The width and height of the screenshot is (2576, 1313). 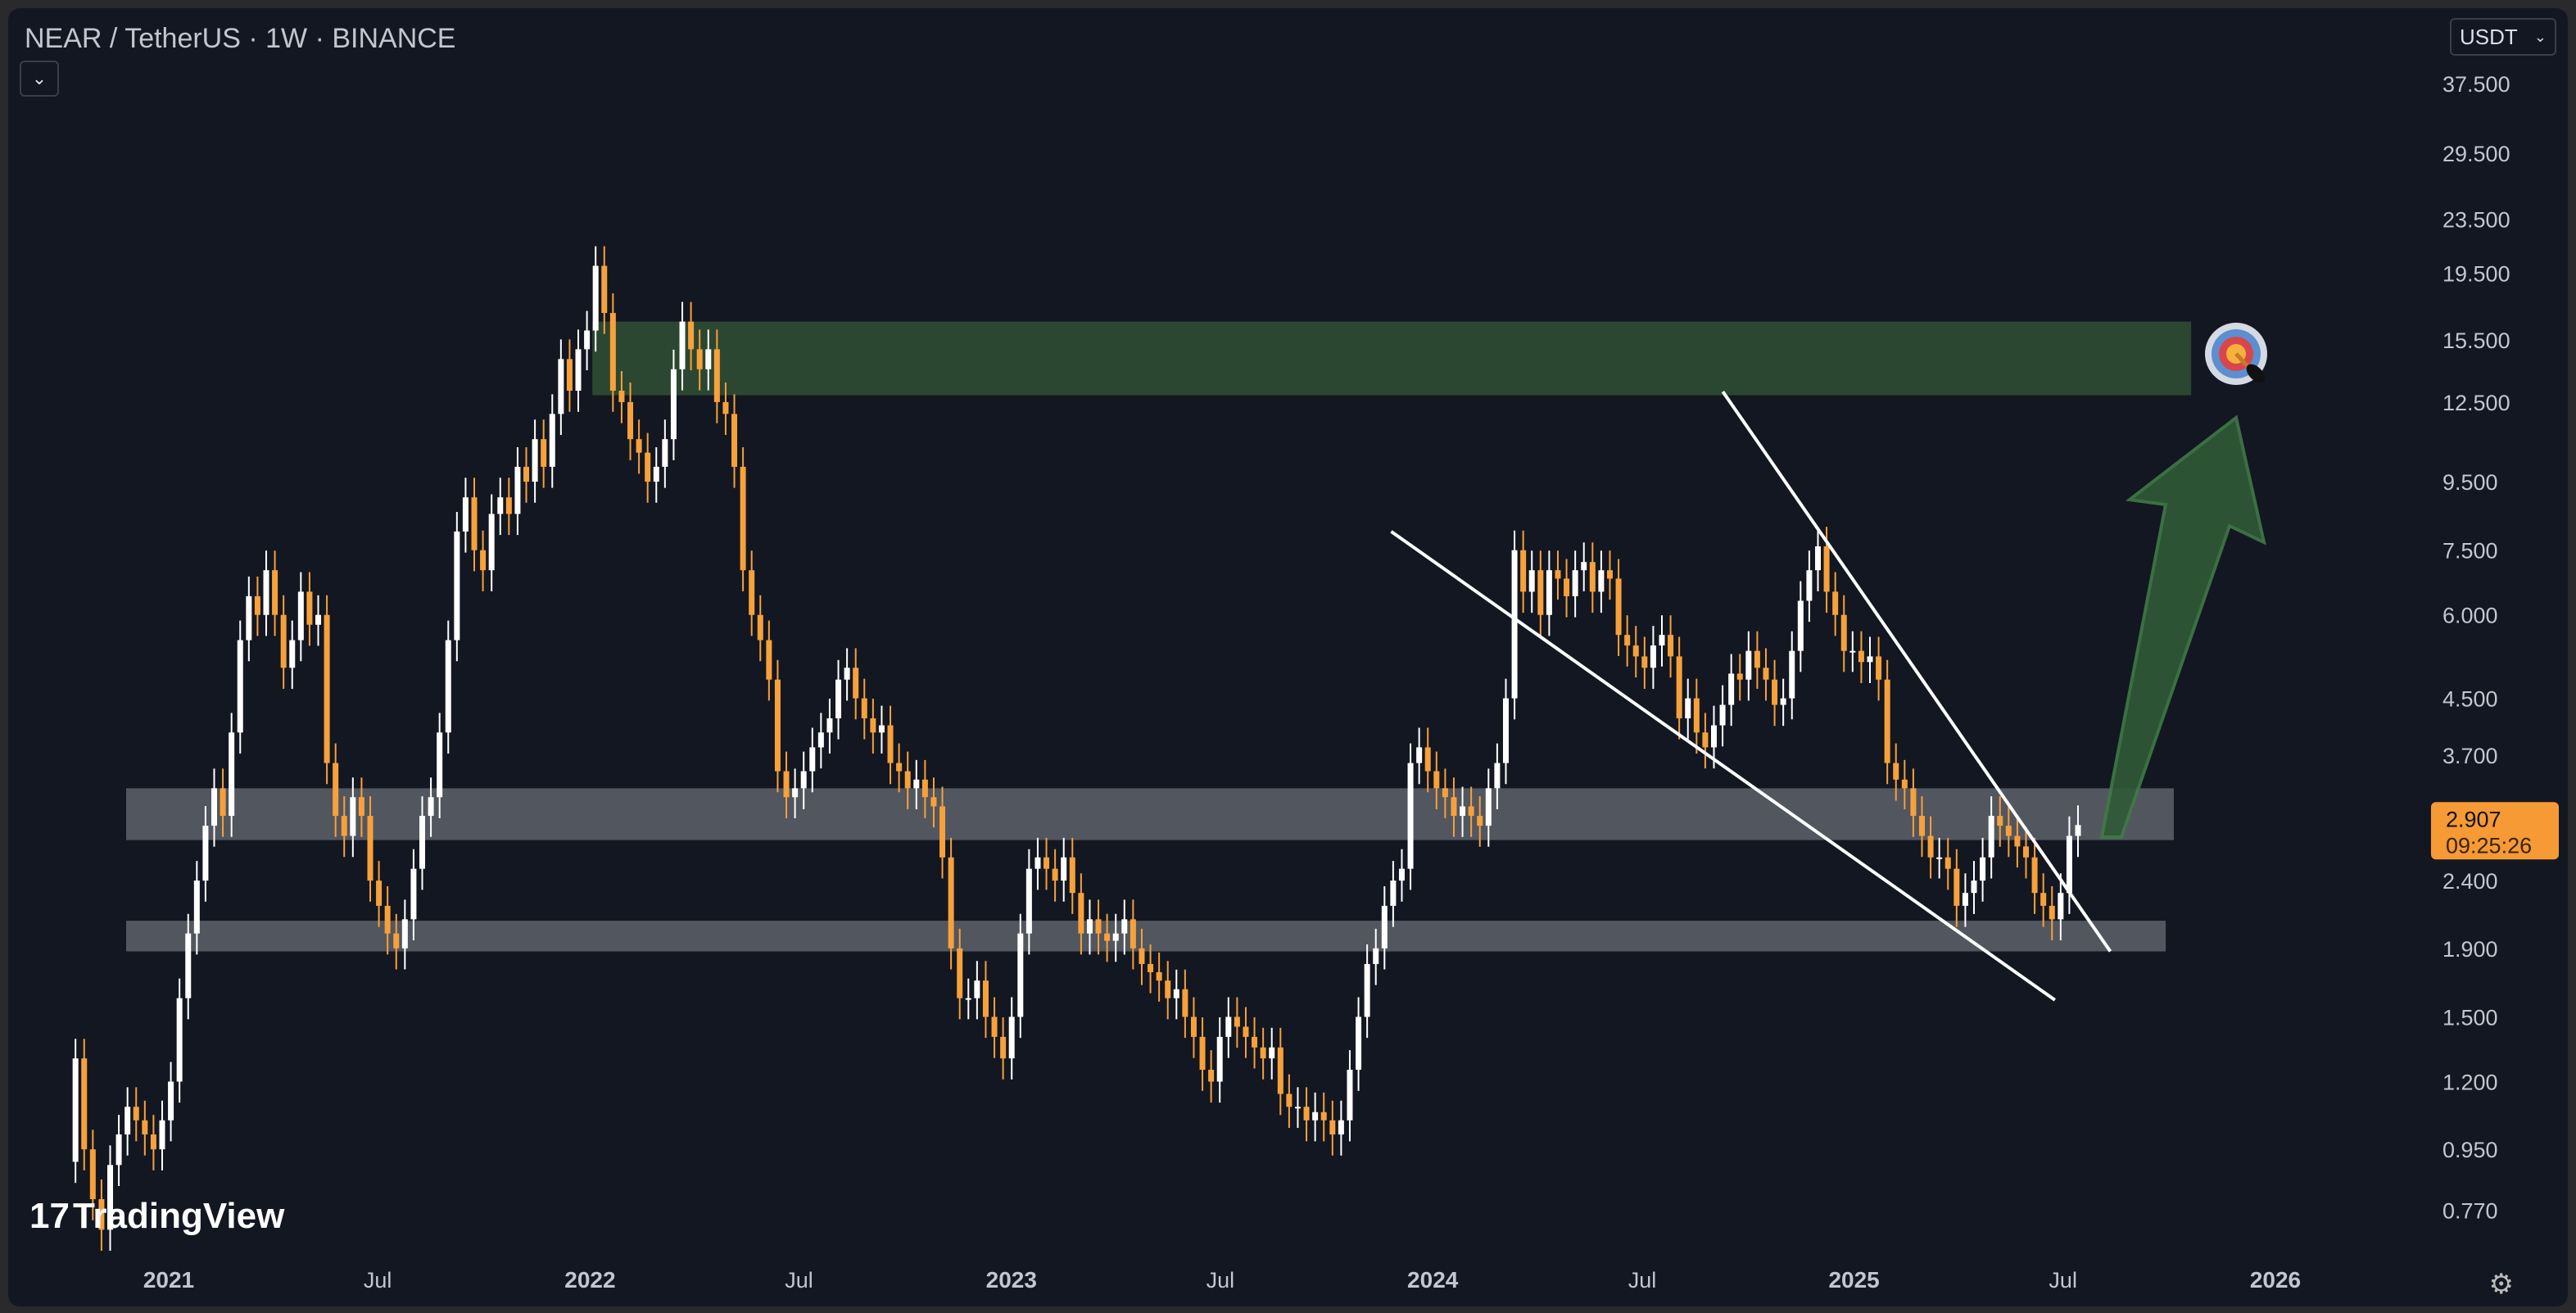 I want to click on y-tick-label: 0.770, so click(x=2470, y=1212).